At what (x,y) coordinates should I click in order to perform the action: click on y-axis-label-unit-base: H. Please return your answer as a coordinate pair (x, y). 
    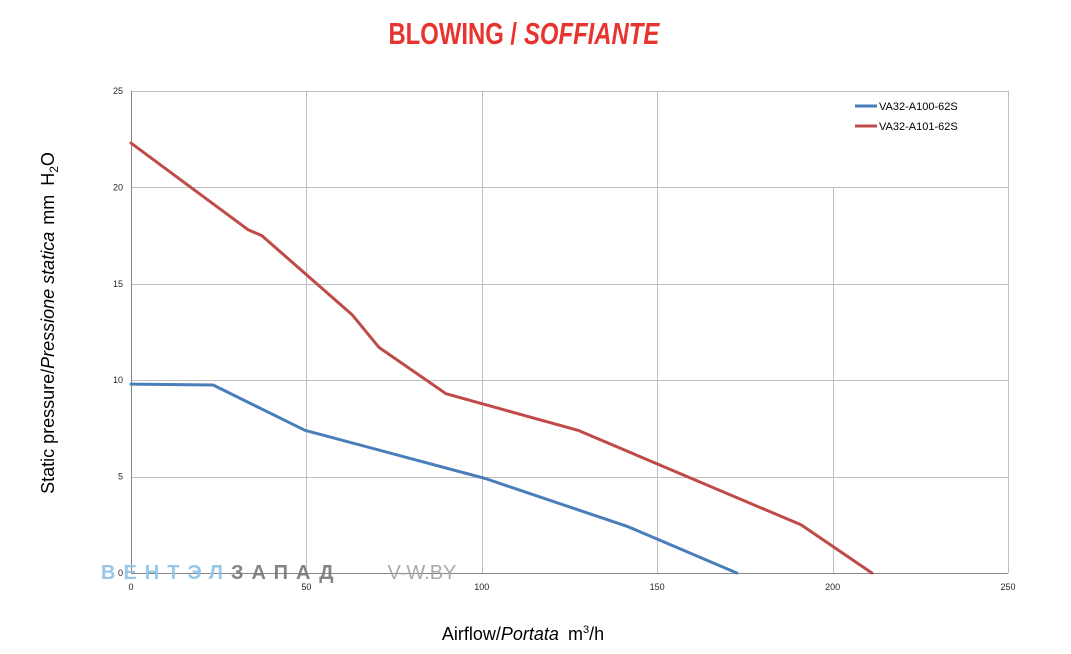
    Looking at the image, I should click on (48, 179).